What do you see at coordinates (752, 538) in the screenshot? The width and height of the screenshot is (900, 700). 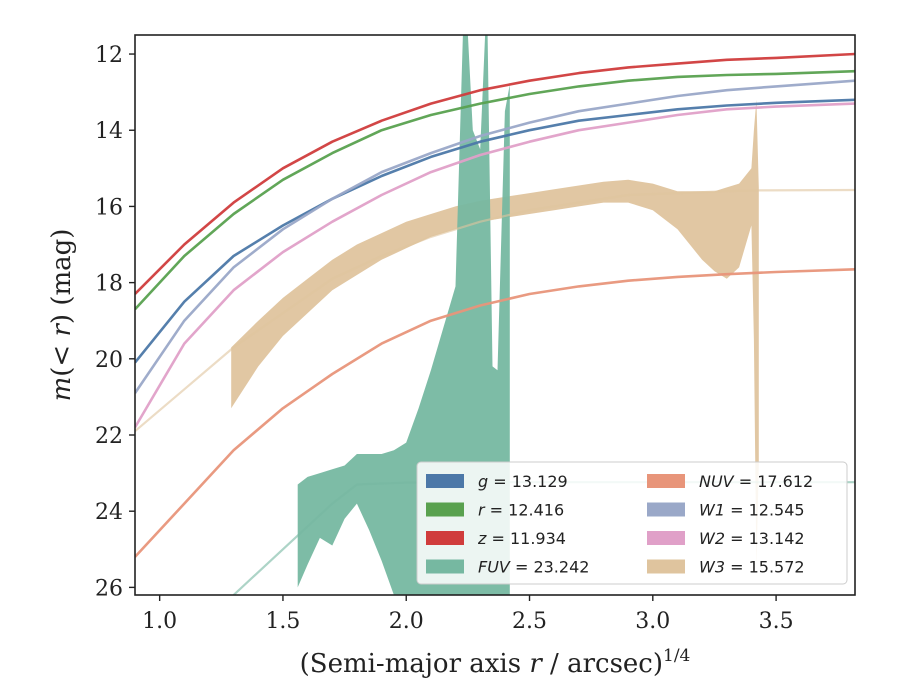 I see `legend-label-w2: W2 = 13.142` at bounding box center [752, 538].